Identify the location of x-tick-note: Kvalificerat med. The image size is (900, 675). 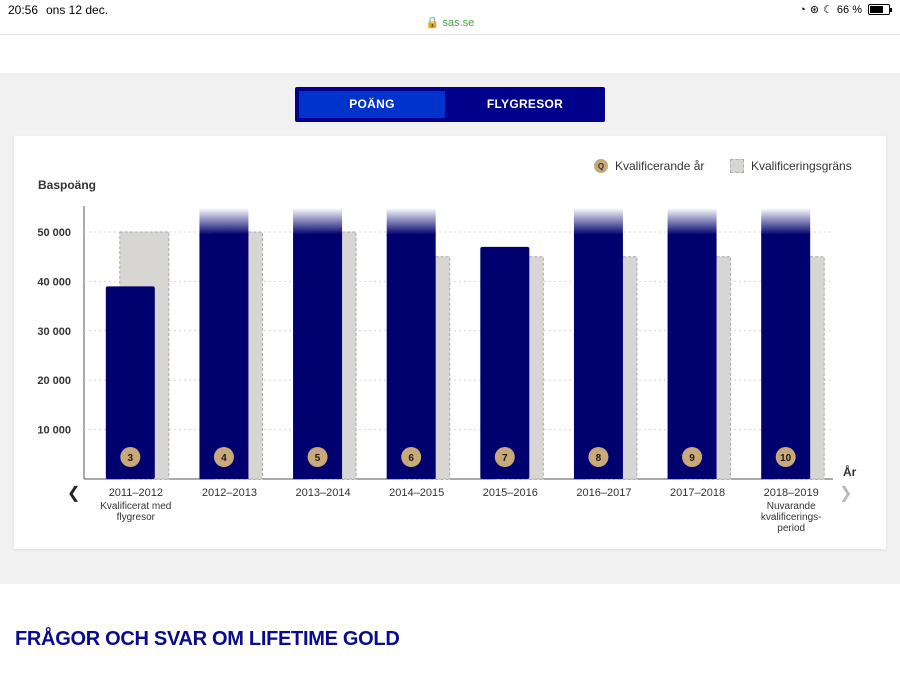
(135, 506).